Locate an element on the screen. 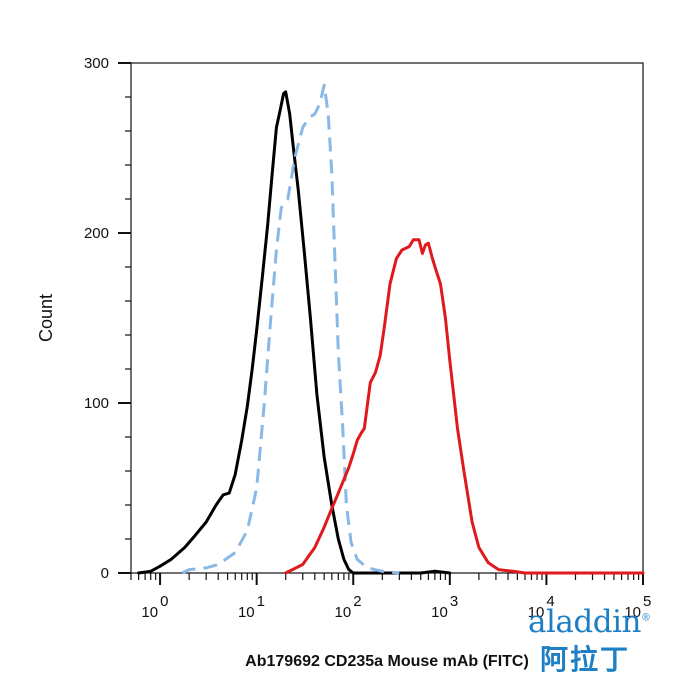  y-axis-title: Count is located at coordinates (46, 318).